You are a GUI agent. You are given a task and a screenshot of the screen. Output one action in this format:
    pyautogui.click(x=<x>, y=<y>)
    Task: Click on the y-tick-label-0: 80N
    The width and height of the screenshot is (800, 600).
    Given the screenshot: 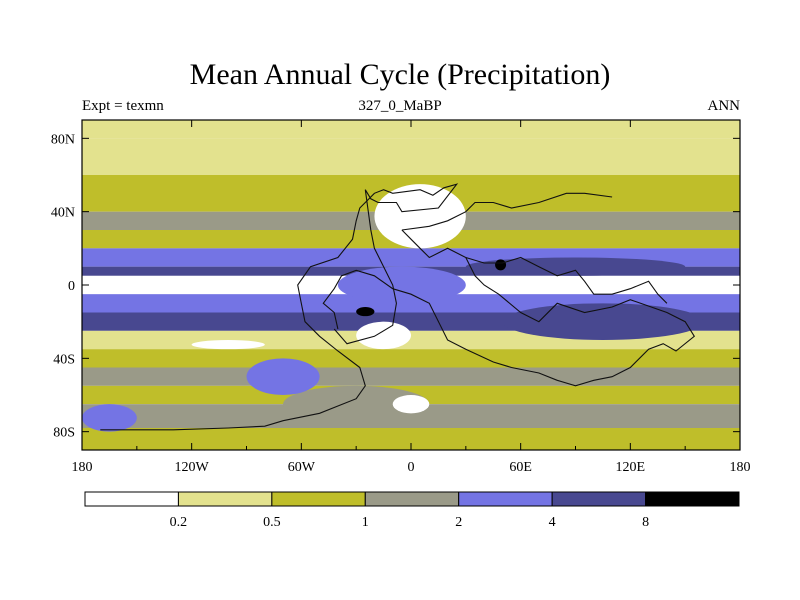 What is the action you would take?
    pyautogui.click(x=63, y=139)
    